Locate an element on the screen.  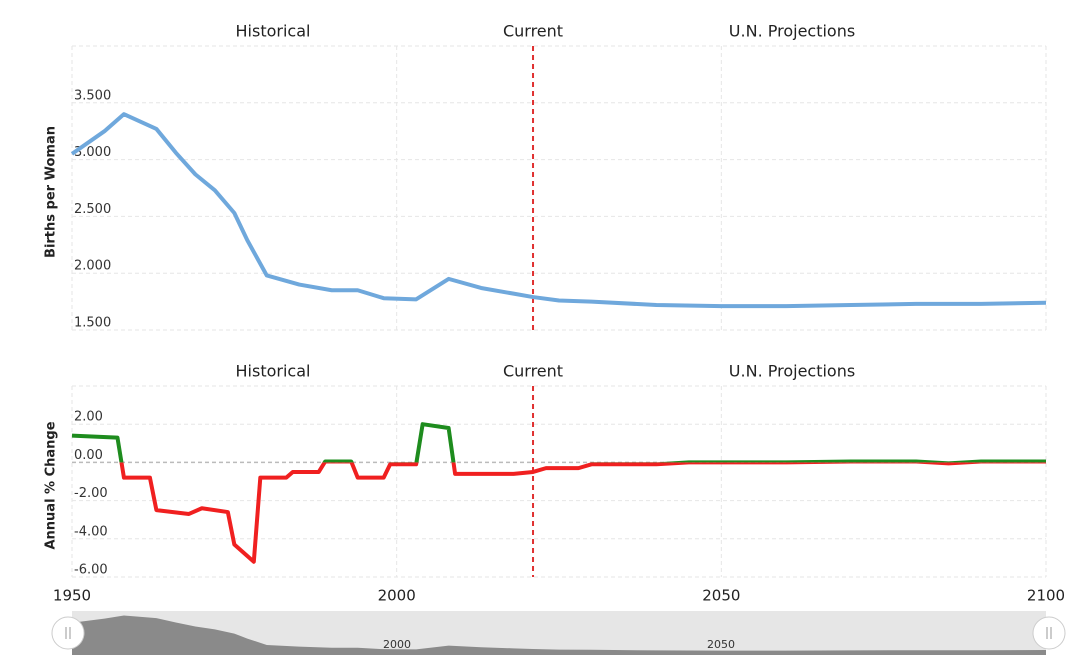
navigator-label: 2050 is located at coordinates (721, 644).